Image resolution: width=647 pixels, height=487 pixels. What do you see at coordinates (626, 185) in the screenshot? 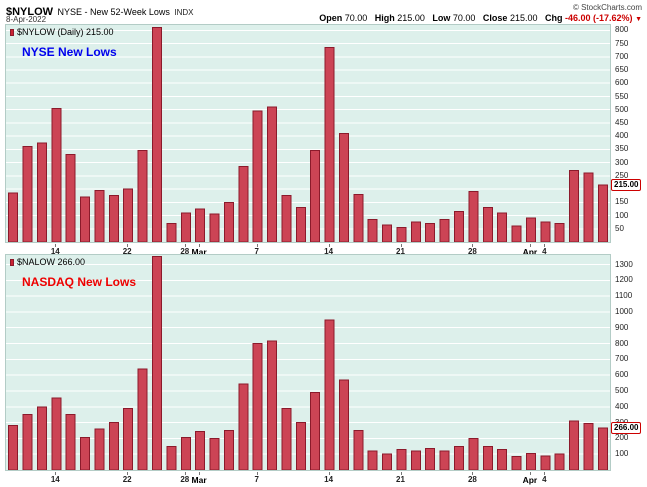
I see `last-price-label: 215.00` at bounding box center [626, 185].